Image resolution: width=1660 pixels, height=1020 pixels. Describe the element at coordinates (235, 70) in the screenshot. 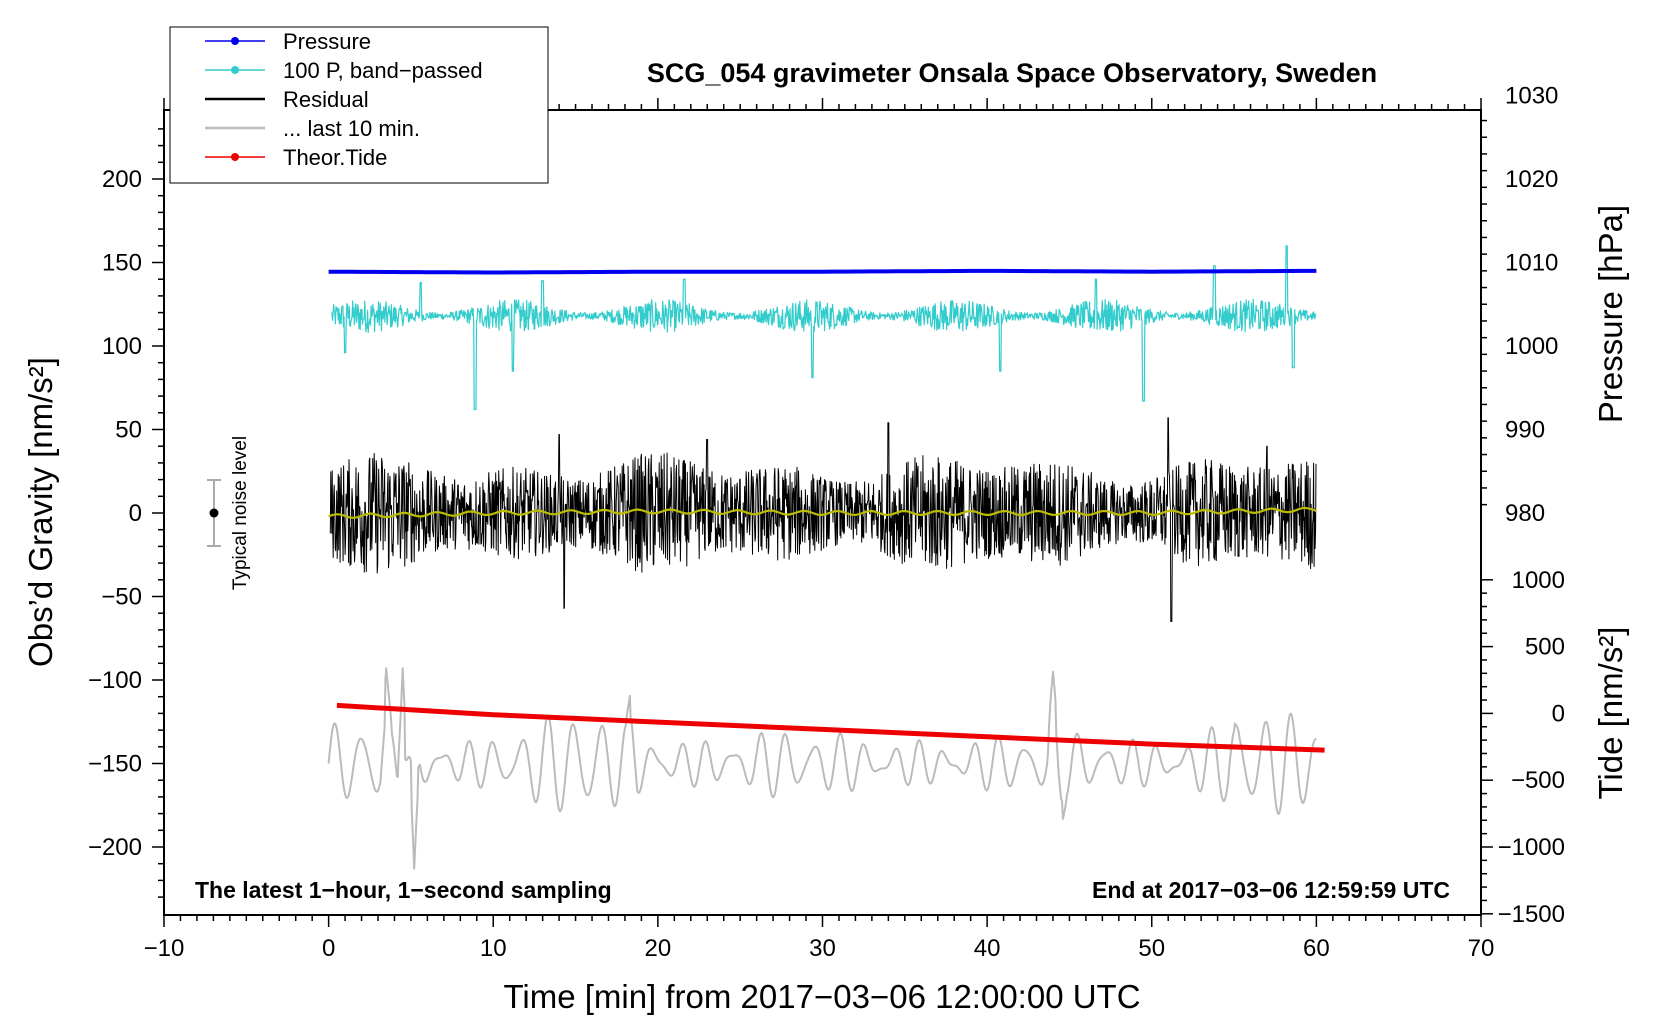

I see `legend-marker-100-p-band-passed` at that location.